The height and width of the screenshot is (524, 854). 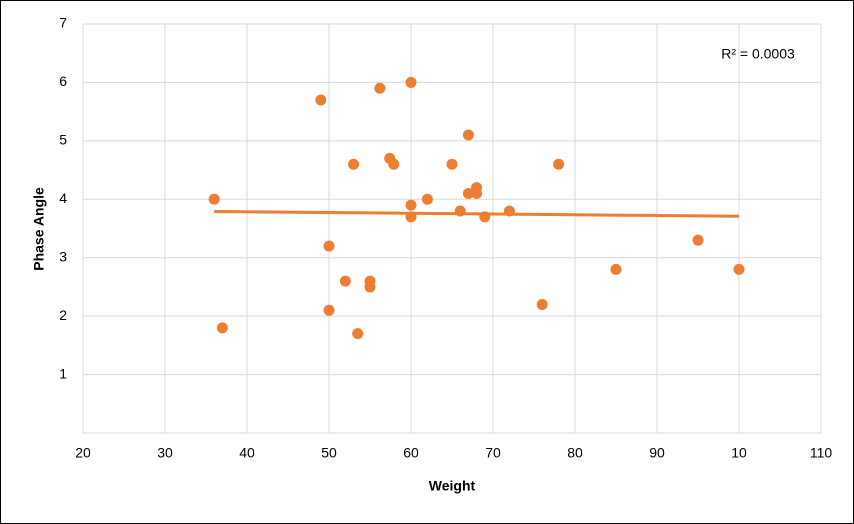 I want to click on y-tick-label: 1, so click(x=63, y=373).